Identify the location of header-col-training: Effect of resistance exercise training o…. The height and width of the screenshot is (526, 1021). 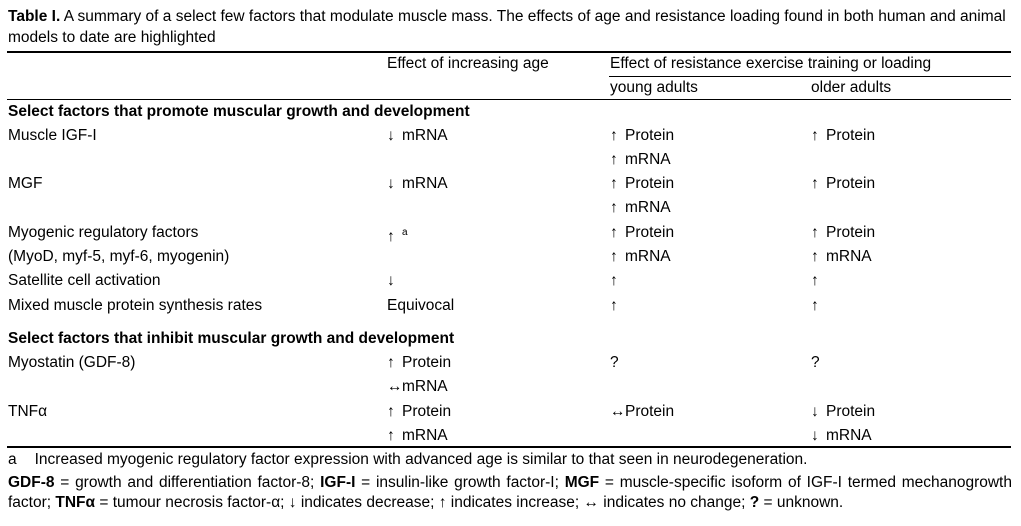
(771, 63).